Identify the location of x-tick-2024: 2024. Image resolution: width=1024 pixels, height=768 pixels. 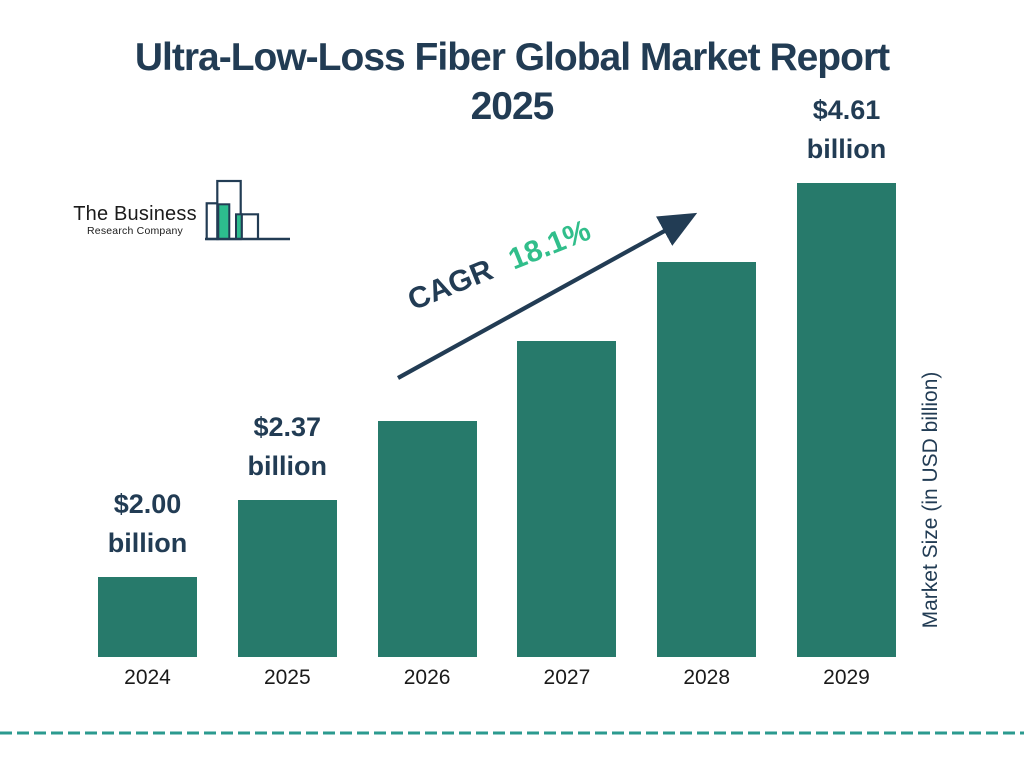
(147, 677).